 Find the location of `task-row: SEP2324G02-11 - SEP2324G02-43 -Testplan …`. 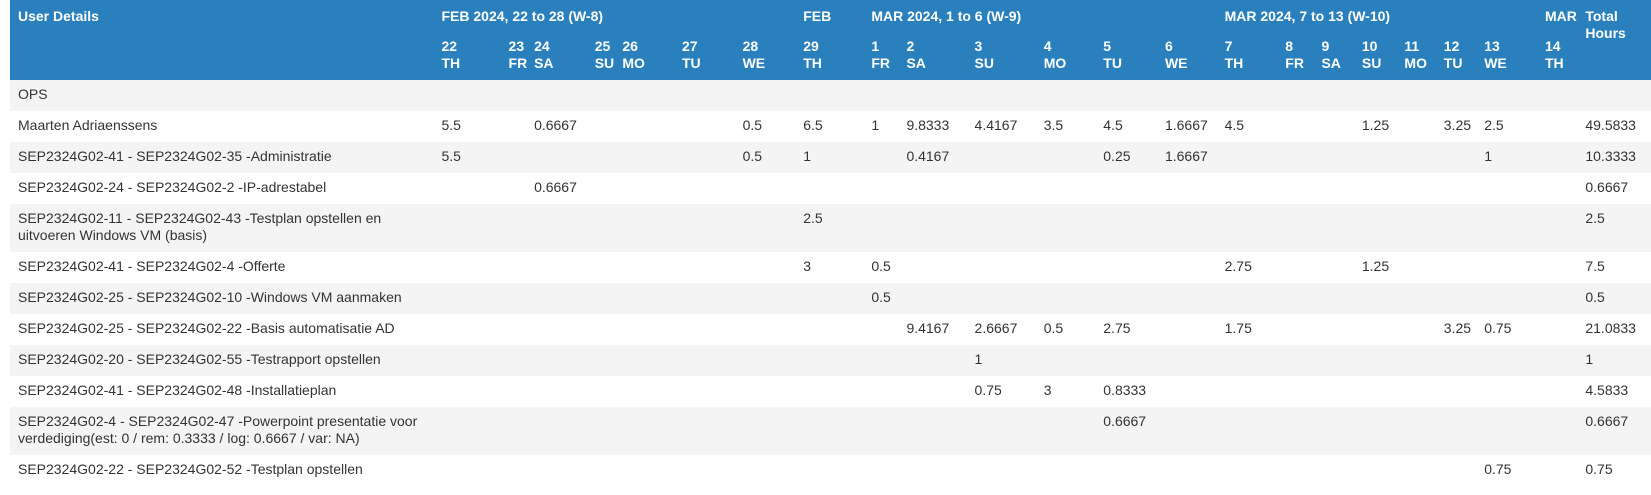

task-row: SEP2324G02-11 - SEP2324G02-43 -Testplan … is located at coordinates (830, 228).